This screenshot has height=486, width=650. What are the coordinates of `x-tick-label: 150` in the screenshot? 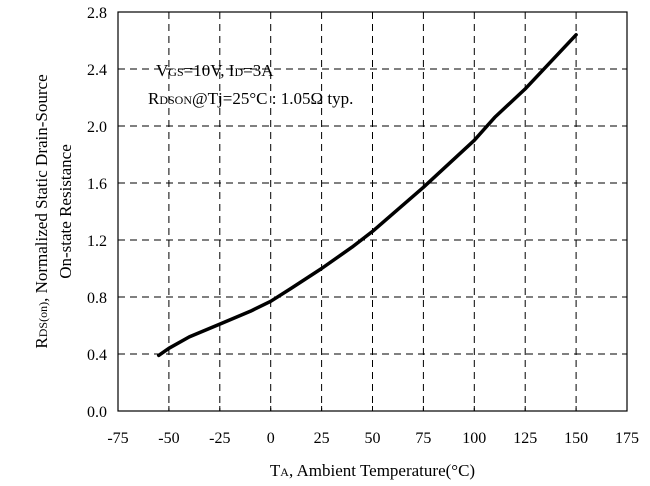 It's located at (576, 438).